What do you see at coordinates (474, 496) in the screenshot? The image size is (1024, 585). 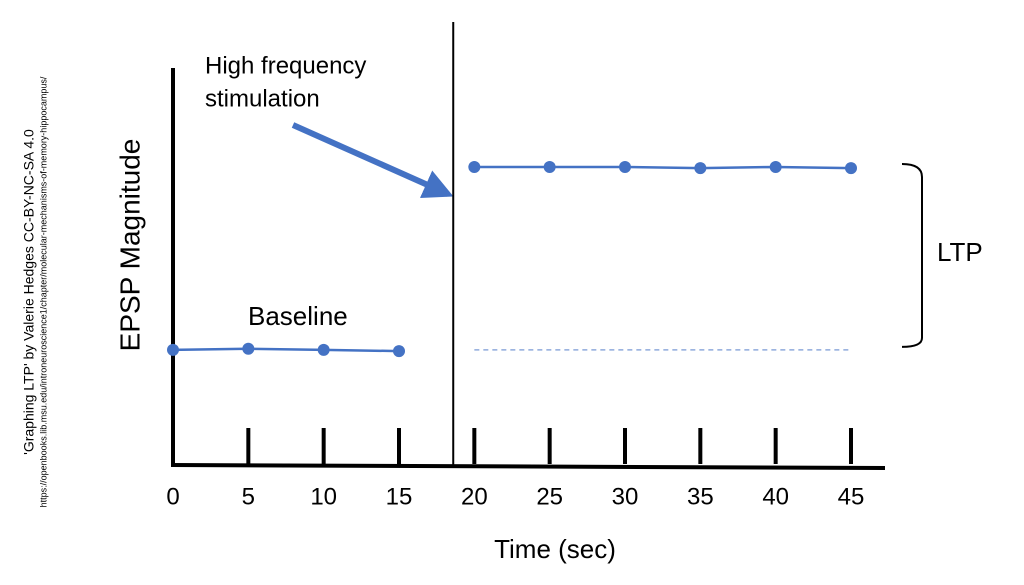 I see `x-tick-label: 20` at bounding box center [474, 496].